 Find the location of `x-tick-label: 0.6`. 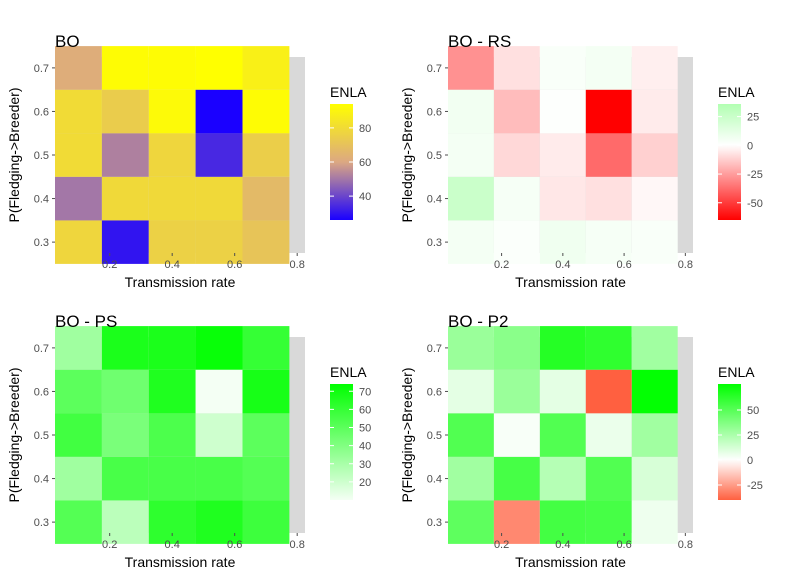

x-tick-label: 0.6 is located at coordinates (623, 545).